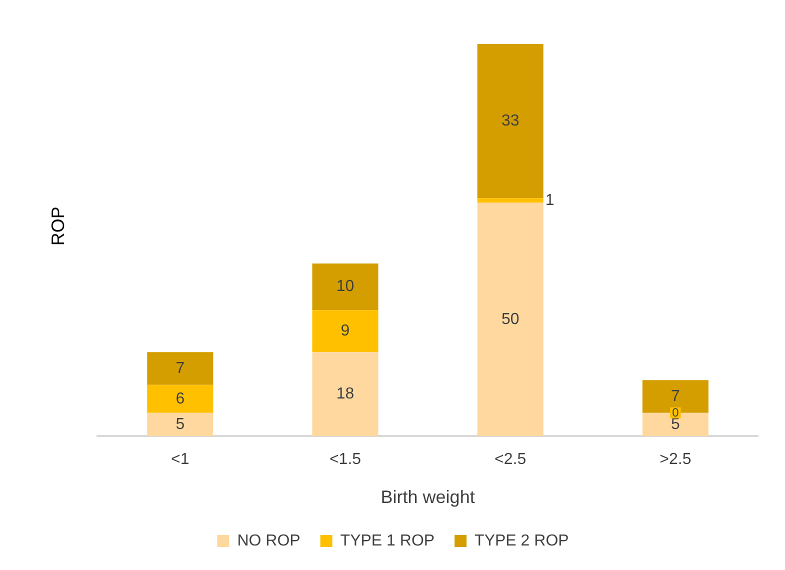 This screenshot has width=785, height=570. What do you see at coordinates (521, 541) in the screenshot?
I see `legend-label: TYPE 2 ROP` at bounding box center [521, 541].